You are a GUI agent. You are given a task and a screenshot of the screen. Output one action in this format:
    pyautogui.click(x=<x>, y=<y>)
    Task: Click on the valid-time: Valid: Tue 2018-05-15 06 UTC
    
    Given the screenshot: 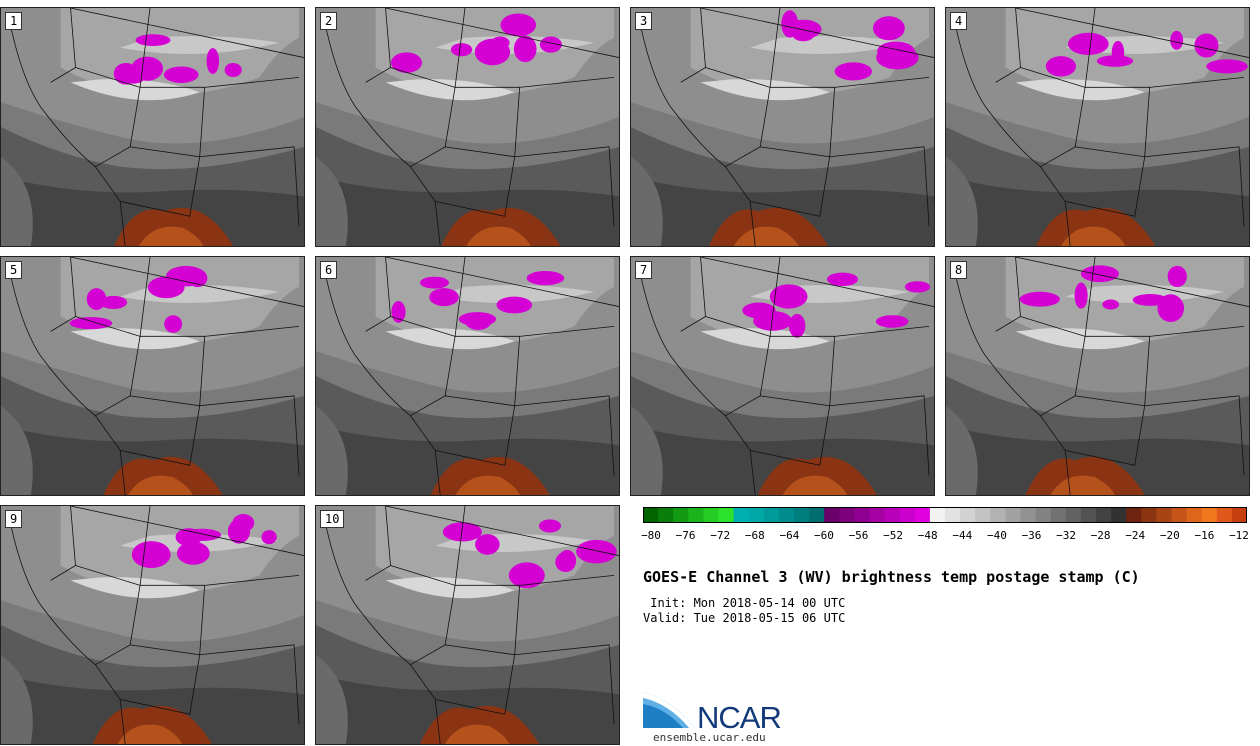 What is the action you would take?
    pyautogui.click(x=744, y=618)
    